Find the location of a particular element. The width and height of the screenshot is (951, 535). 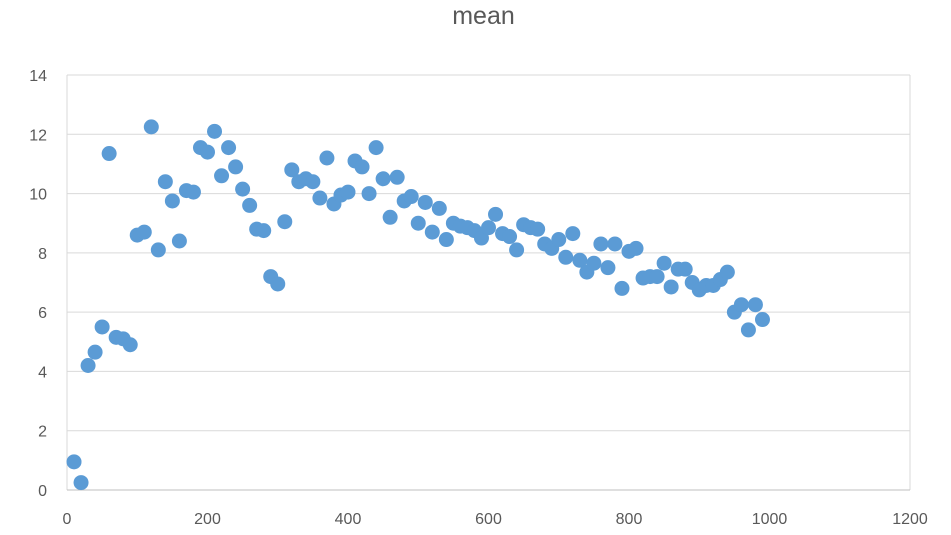

y-tick-label-1: 2 is located at coordinates (42, 432).